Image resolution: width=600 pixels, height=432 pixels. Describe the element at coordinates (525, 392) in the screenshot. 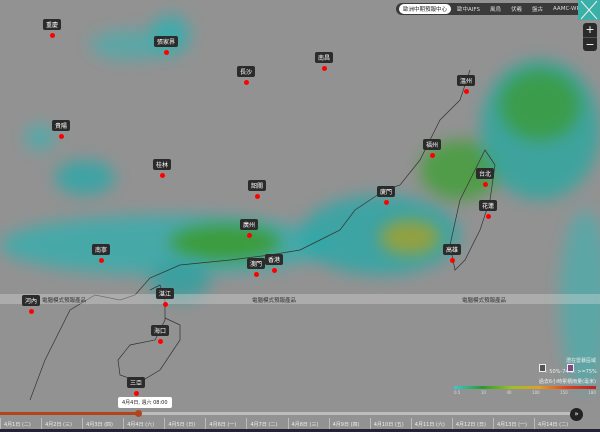

I see `scale-ticks: 0.5 10 40 100 150 180` at that location.